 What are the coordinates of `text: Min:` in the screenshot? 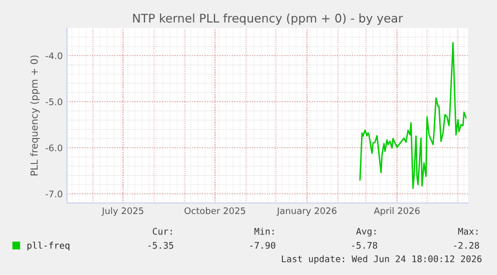 It's located at (264, 231).